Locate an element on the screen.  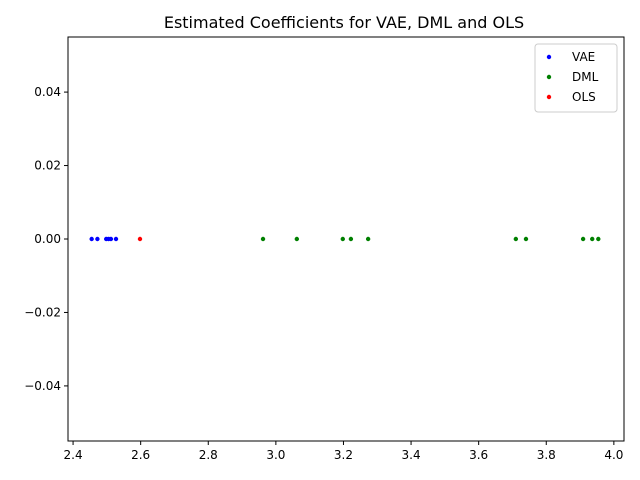
x-tick-label: 4.0 is located at coordinates (613, 455).